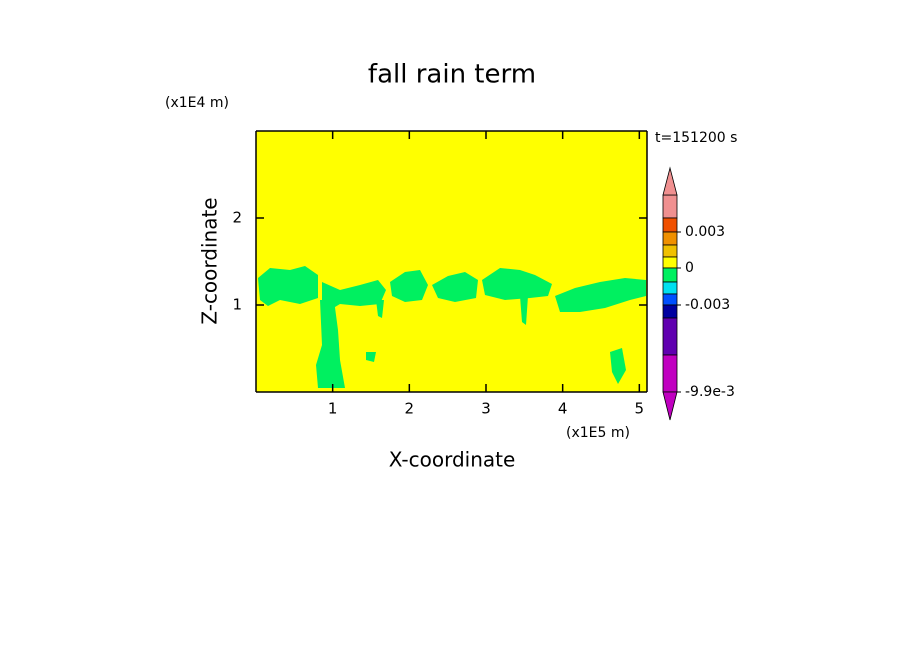  What do you see at coordinates (598, 433) in the screenshot?
I see `x-unit: (x1E5 m)` at bounding box center [598, 433].